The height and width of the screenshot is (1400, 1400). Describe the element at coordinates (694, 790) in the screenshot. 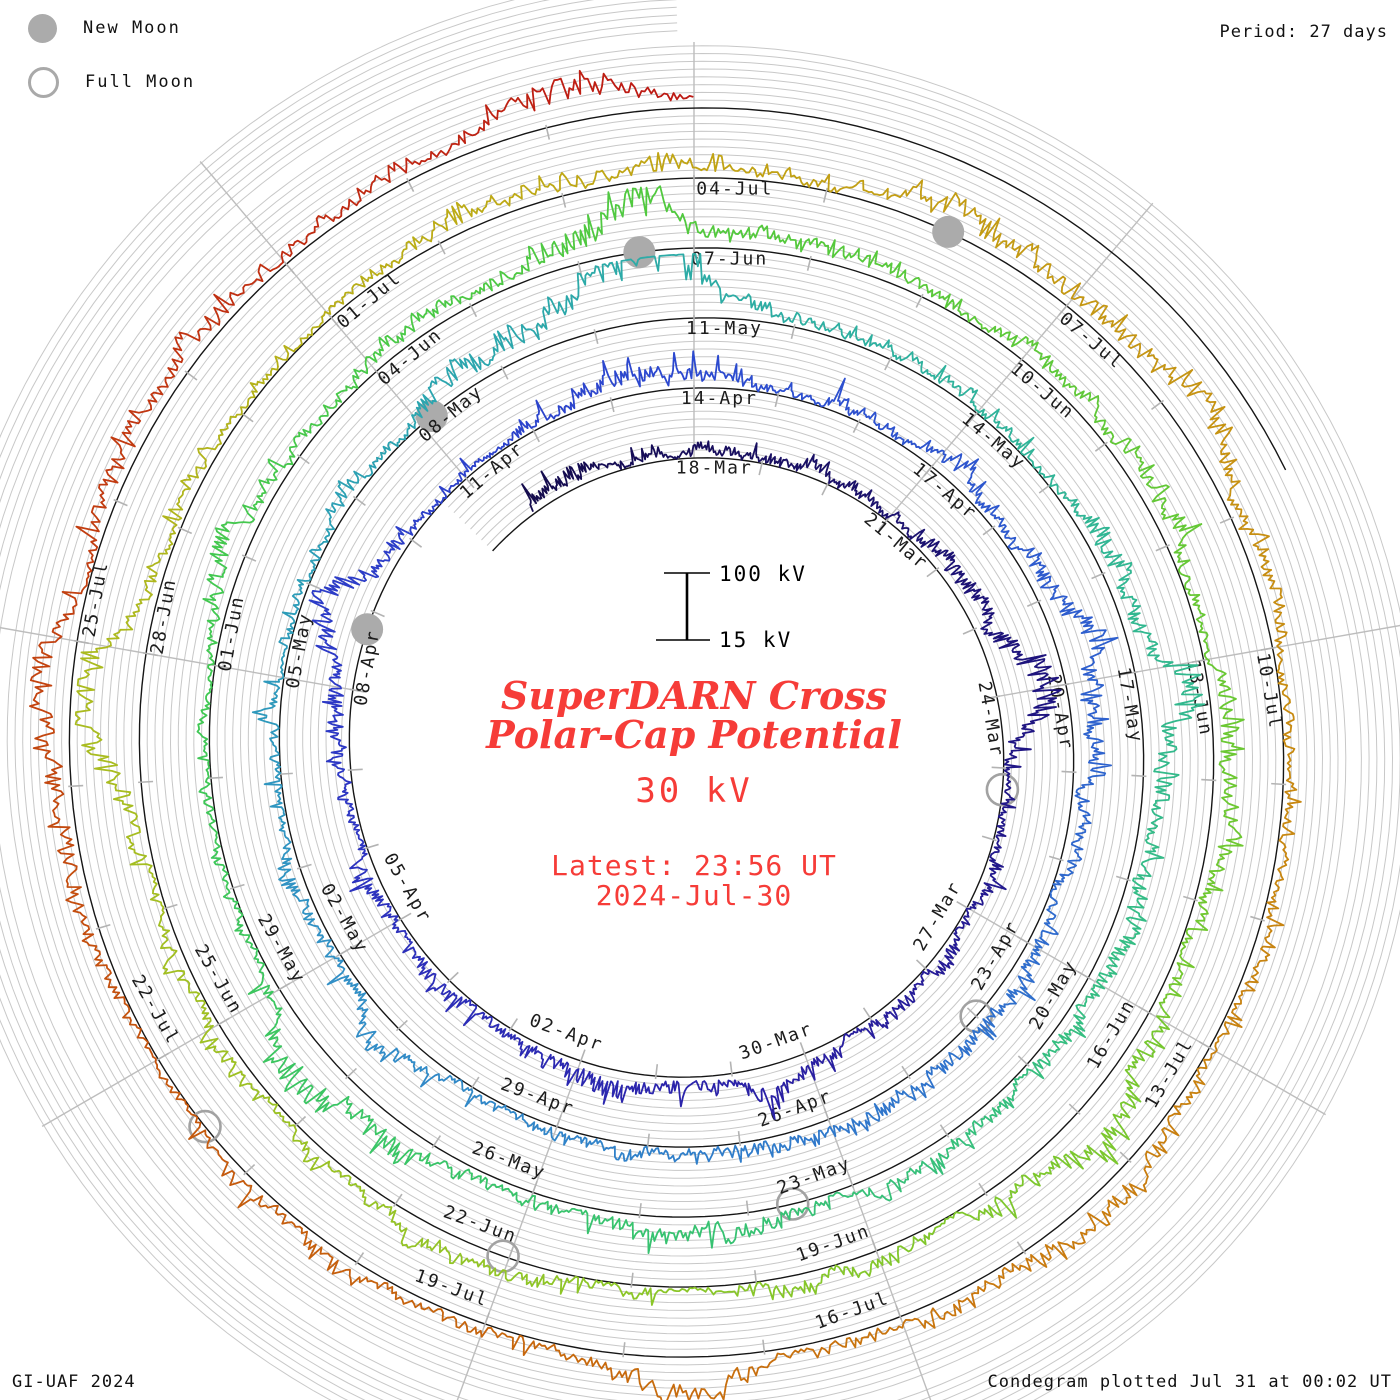

I see `current-value: 30 kV` at that location.